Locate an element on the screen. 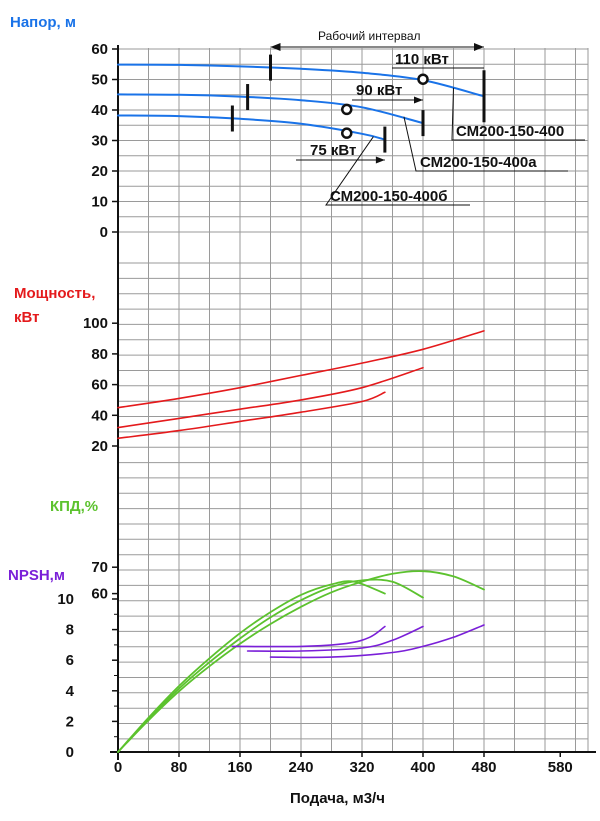 The image size is (600, 821). power-axis-label-line2: кВт is located at coordinates (27, 317).